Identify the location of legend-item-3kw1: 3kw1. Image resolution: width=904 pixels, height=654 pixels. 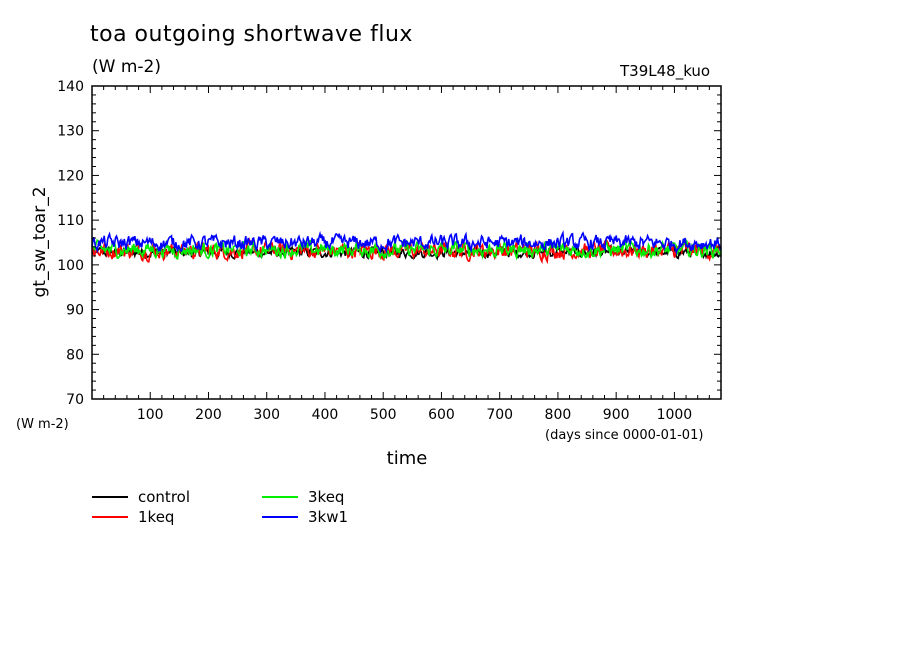
(305, 517).